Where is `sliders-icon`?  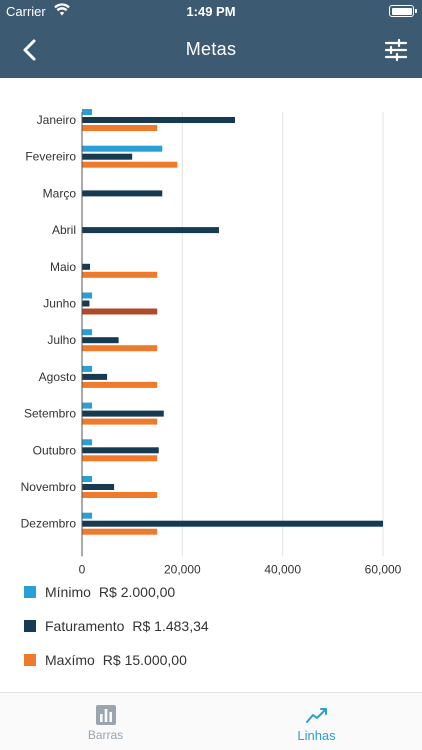
sliders-icon is located at coordinates (396, 50).